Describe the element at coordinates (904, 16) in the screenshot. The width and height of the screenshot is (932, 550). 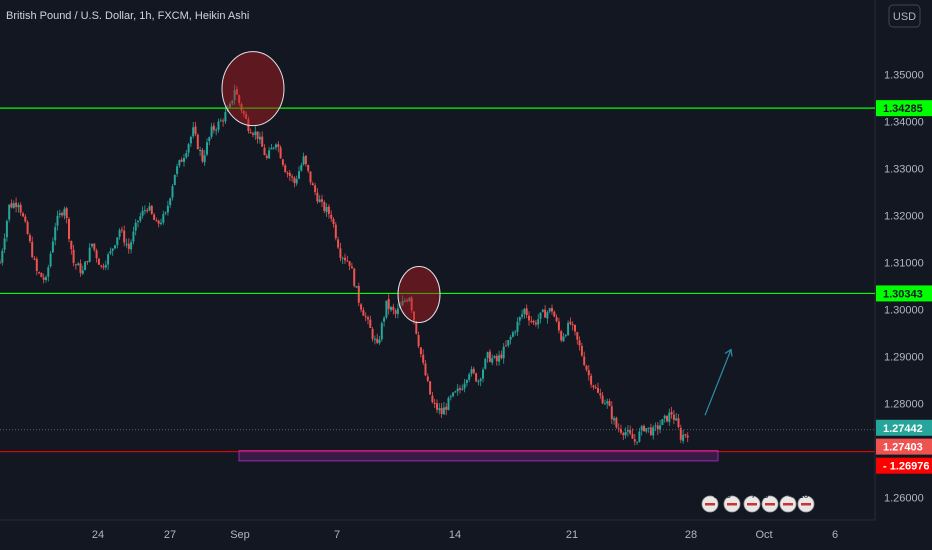
I see `currency-button: USD` at that location.